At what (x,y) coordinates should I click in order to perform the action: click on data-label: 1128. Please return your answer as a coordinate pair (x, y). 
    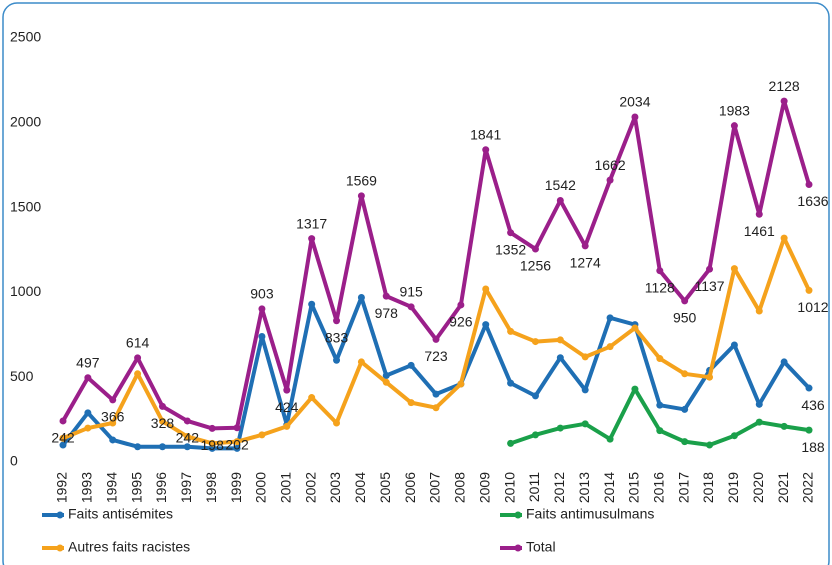
    Looking at the image, I should click on (660, 287).